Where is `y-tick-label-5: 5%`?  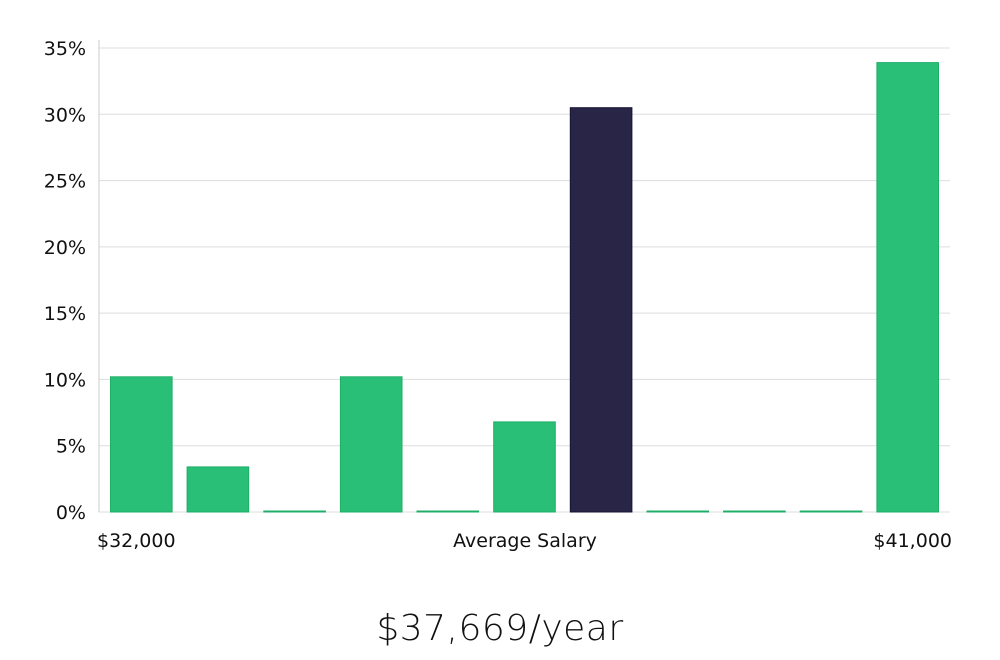 y-tick-label-5: 5% is located at coordinates (71, 447).